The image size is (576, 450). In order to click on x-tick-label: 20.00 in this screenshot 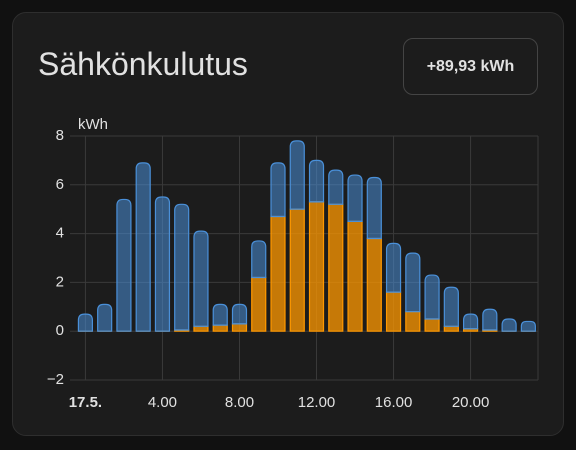, I will do `click(471, 402)`.